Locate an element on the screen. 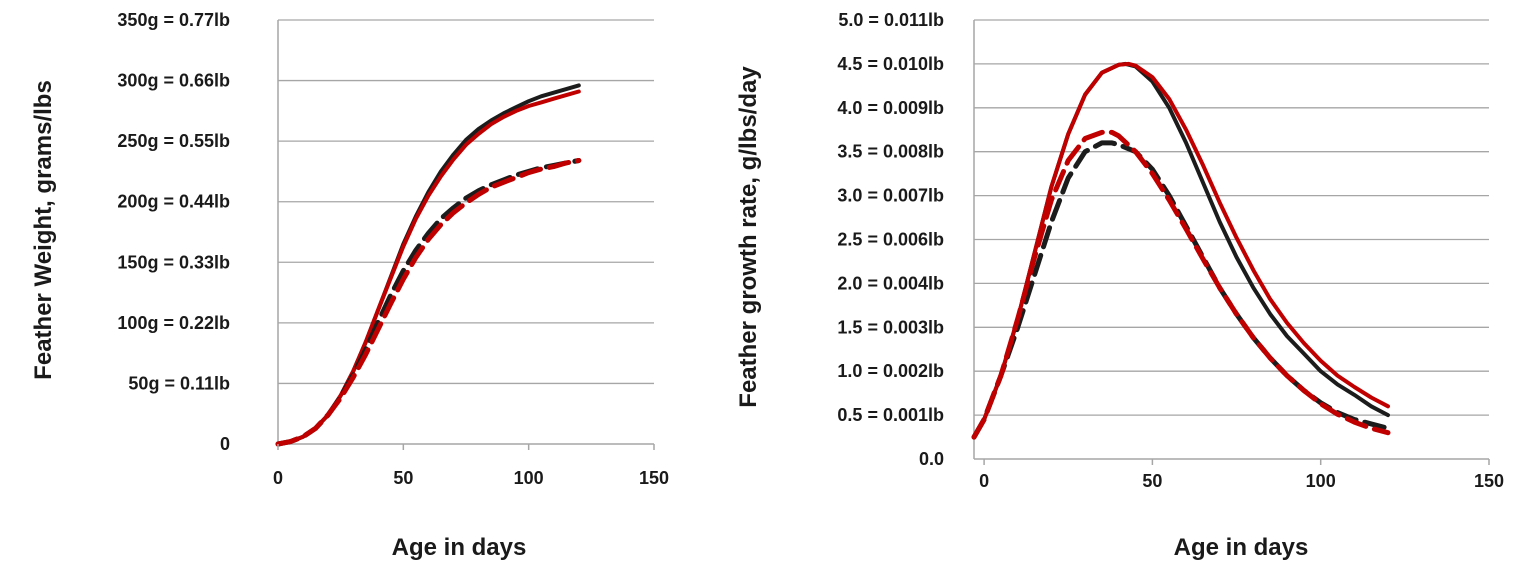  weight-chart-y-tick-label: 0 is located at coordinates (225, 444).